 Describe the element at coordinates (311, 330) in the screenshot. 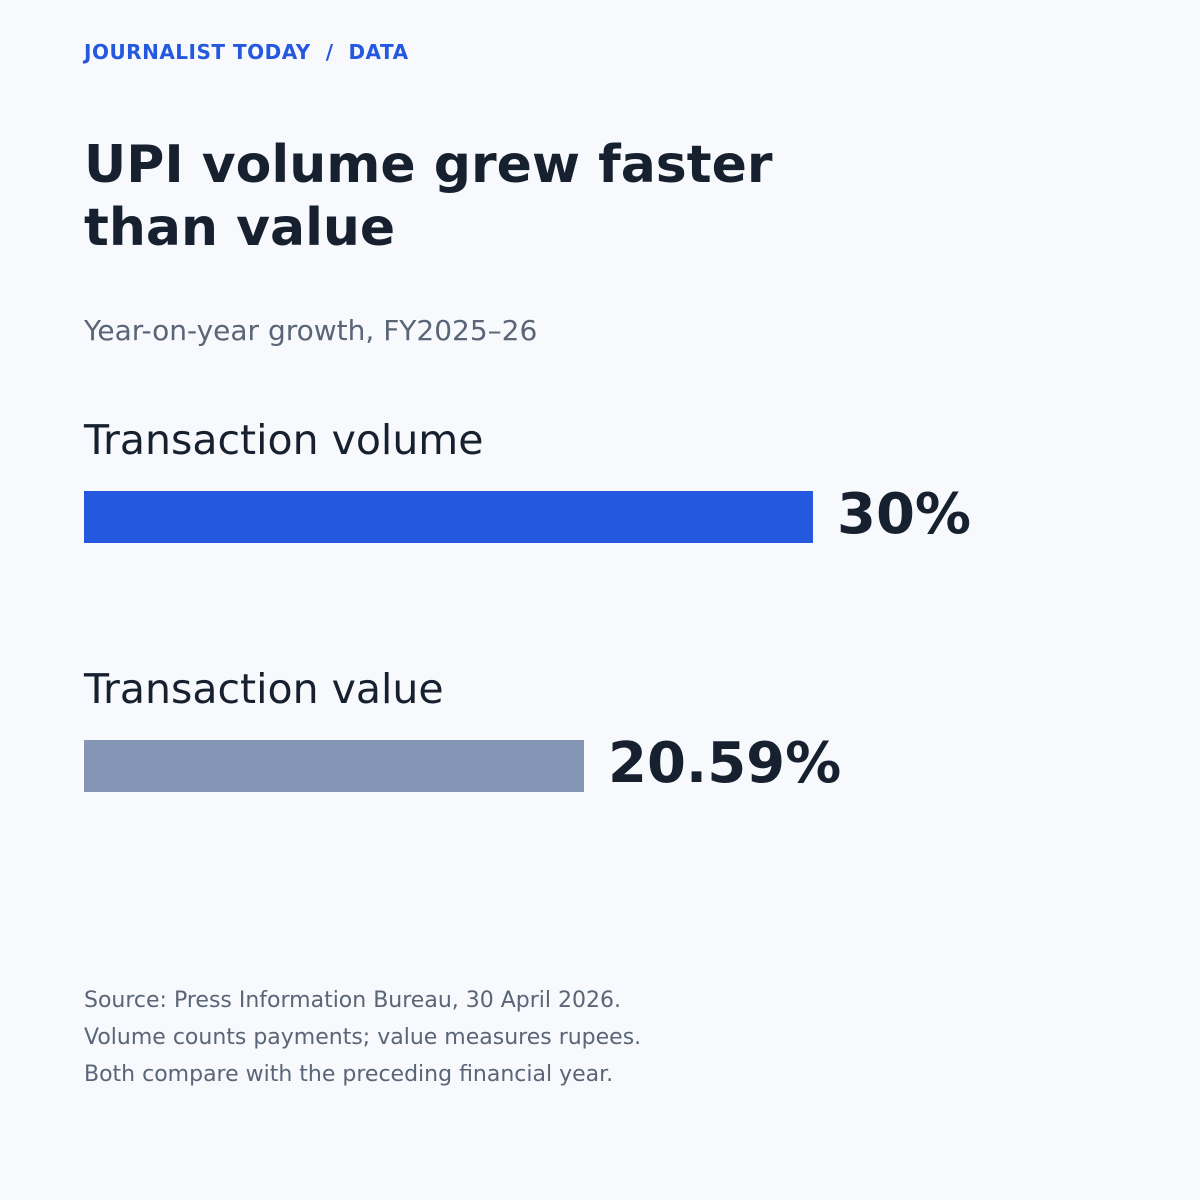

I see `chart-subtitle: Year-on-year growth, FY2025–26` at that location.